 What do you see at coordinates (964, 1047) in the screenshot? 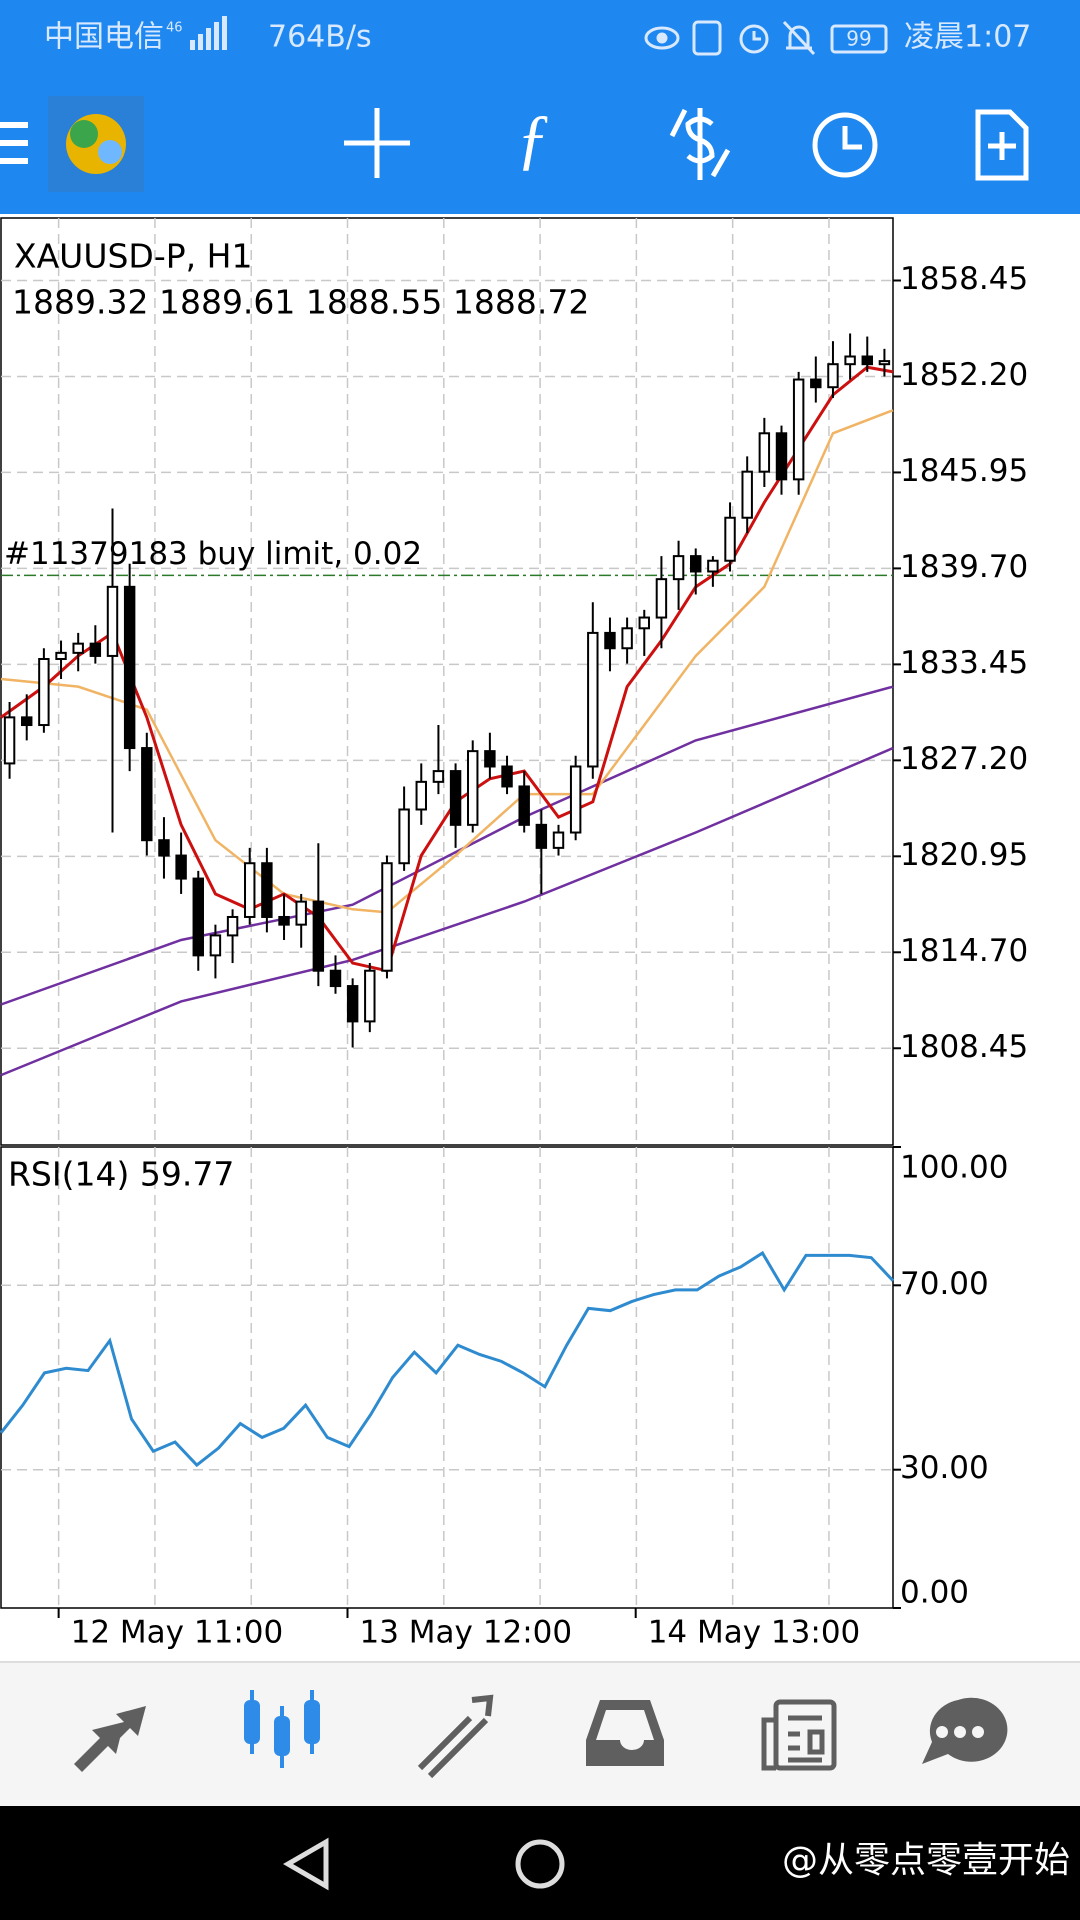
I see `y-tick-label: 1808.45` at bounding box center [964, 1047].